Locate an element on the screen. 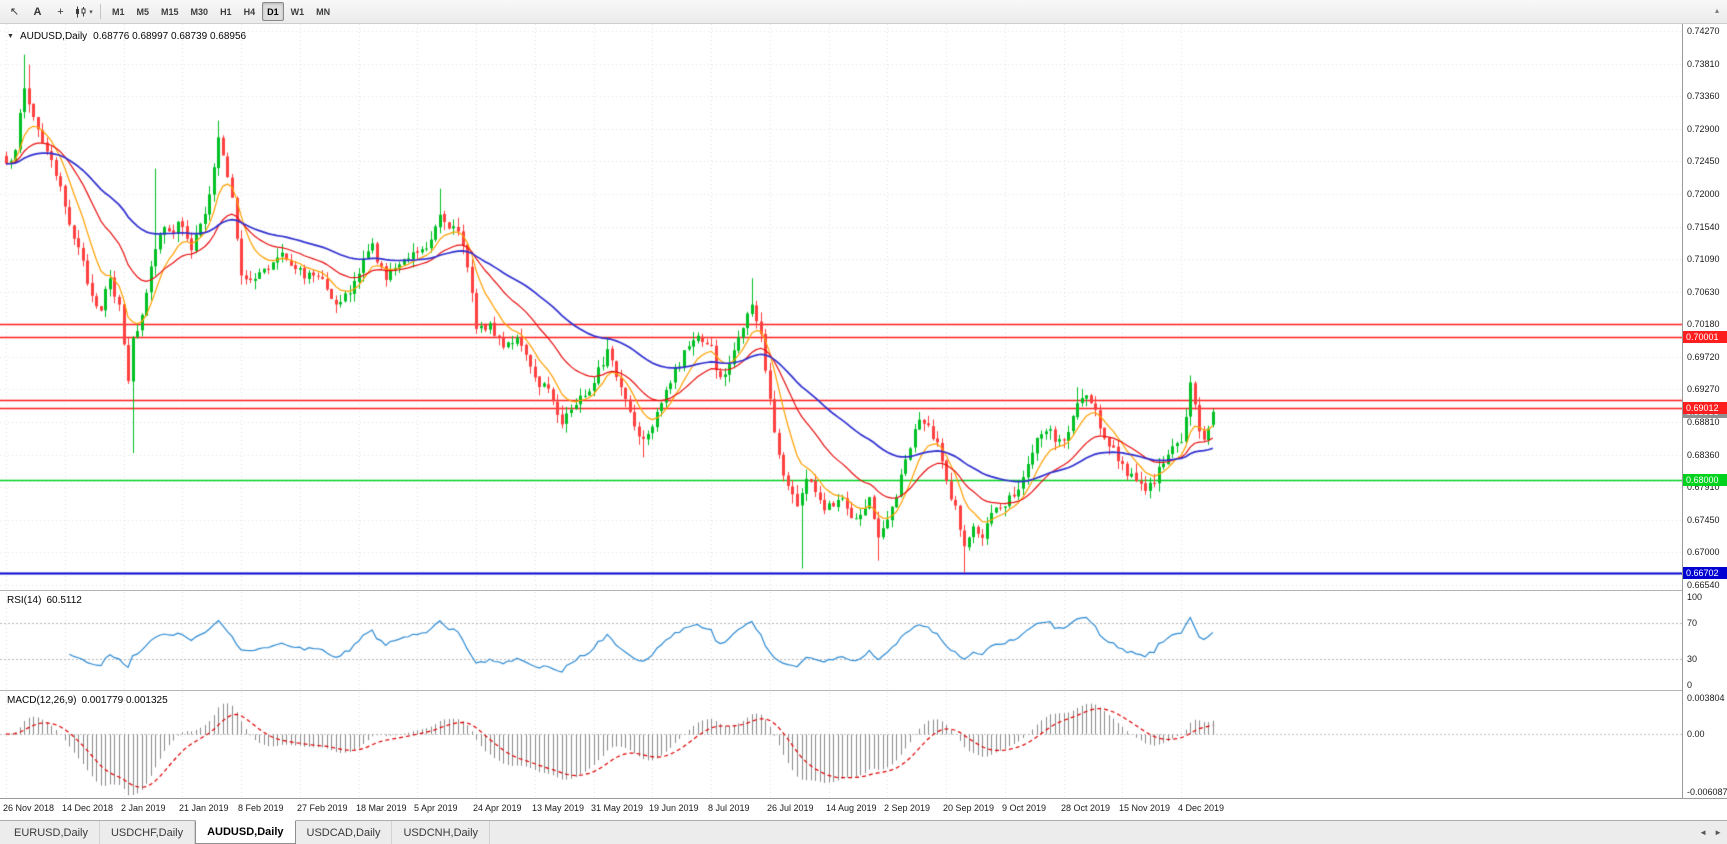 The height and width of the screenshot is (844, 1727). rsi-tick-label: 70 is located at coordinates (1692, 622).